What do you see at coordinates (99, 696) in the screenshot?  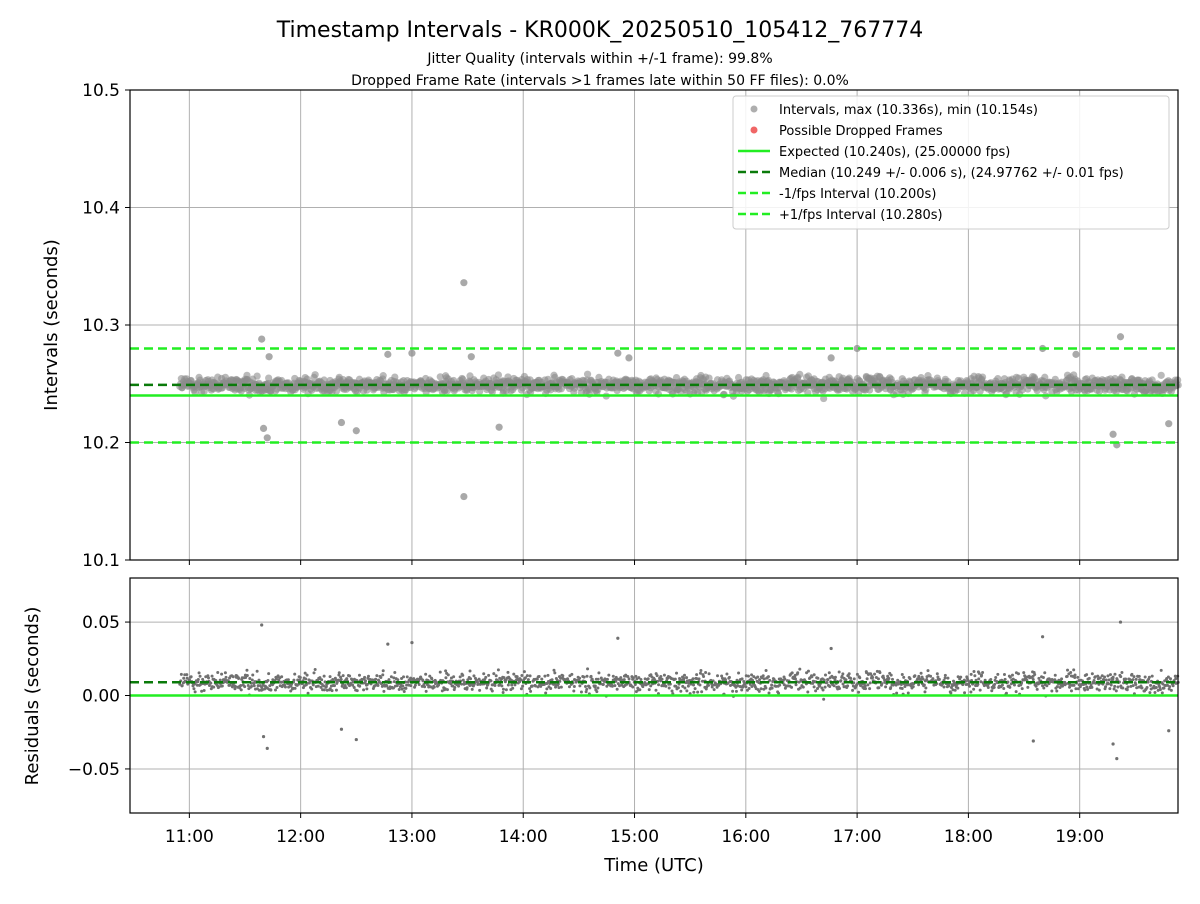 I see `residuals-y-ticks: 0.05 0.00 −0.05` at bounding box center [99, 696].